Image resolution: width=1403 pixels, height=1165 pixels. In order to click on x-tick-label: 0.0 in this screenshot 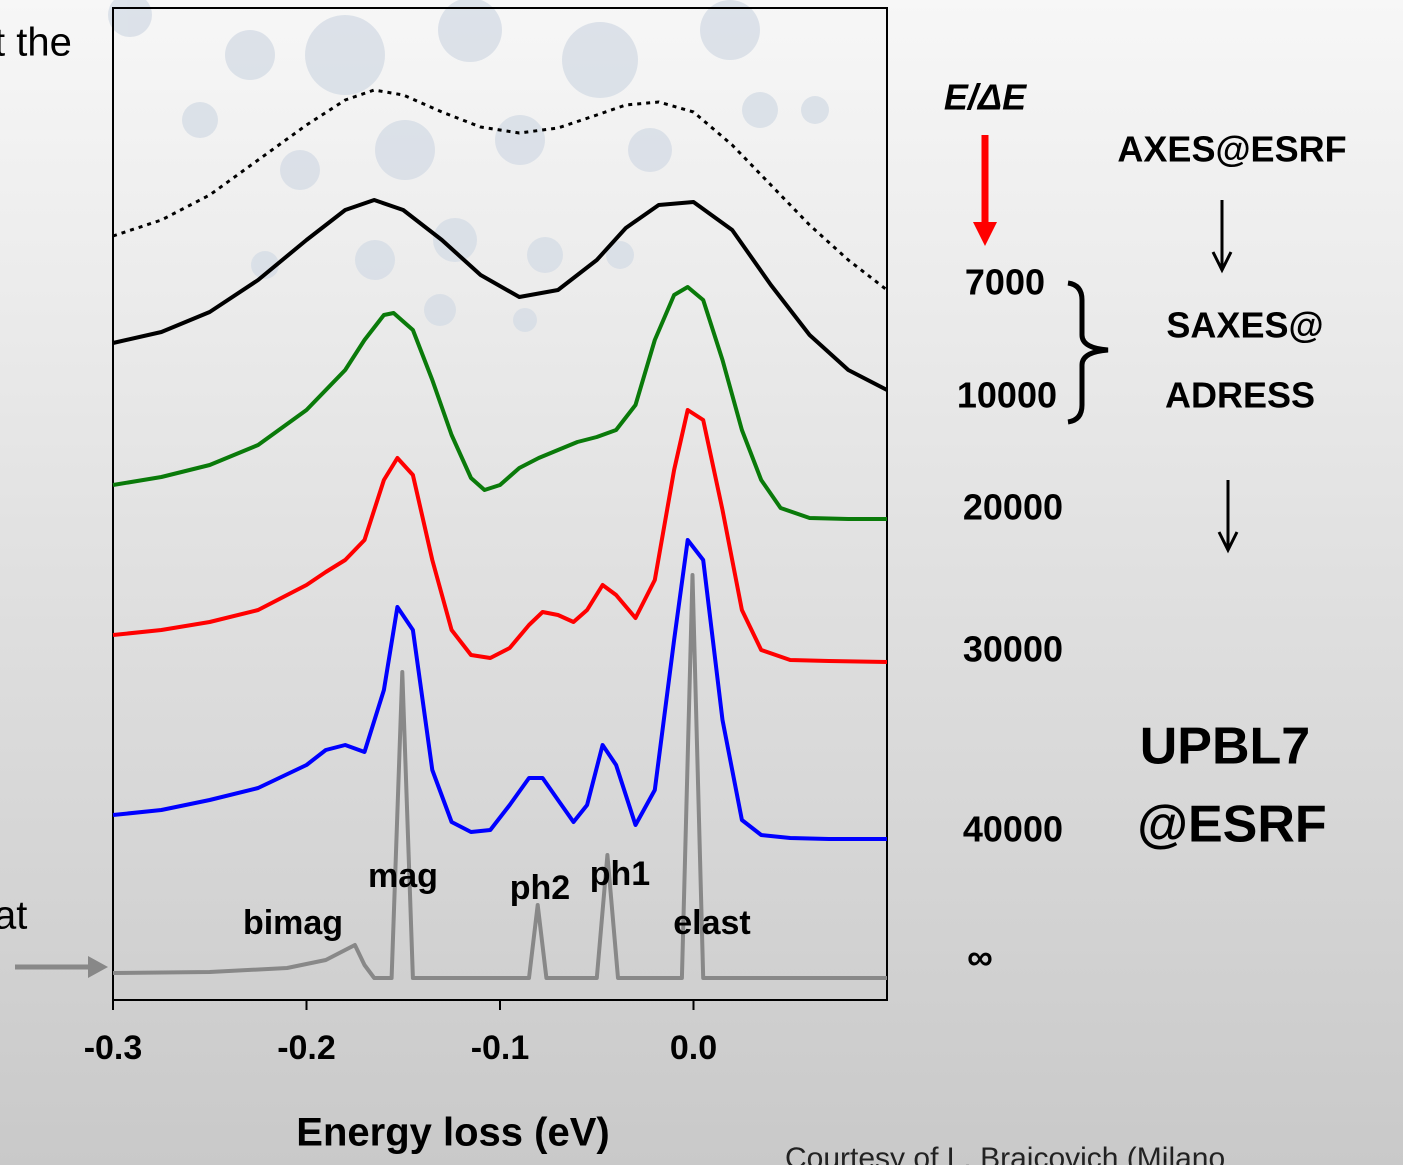, I will do `click(693, 1048)`.